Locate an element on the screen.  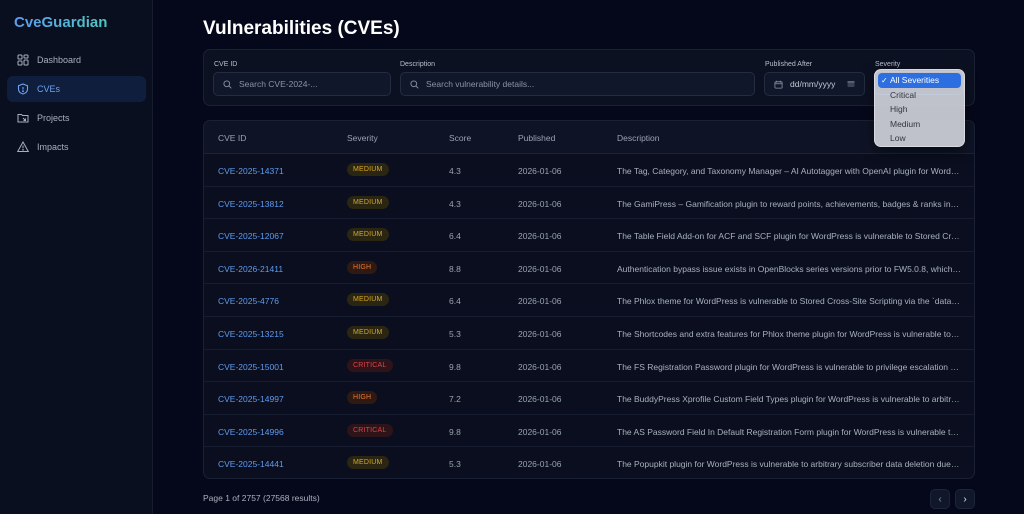
column-header-description: Description is located at coordinates (638, 138).